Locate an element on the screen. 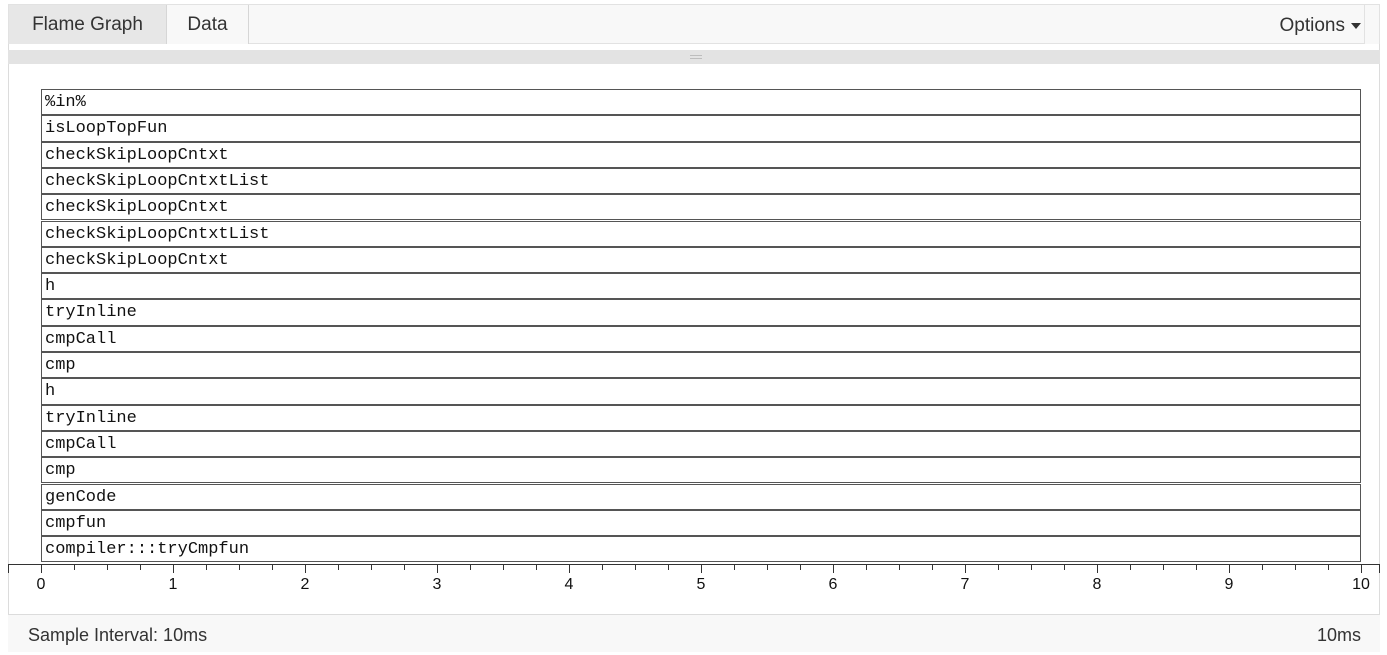 This screenshot has height=655, width=1387. options-label: Options is located at coordinates (1312, 25).